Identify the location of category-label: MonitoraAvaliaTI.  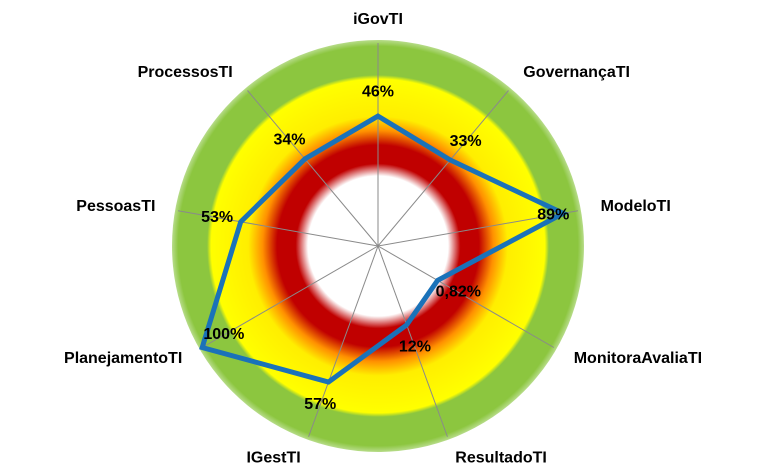
(638, 358).